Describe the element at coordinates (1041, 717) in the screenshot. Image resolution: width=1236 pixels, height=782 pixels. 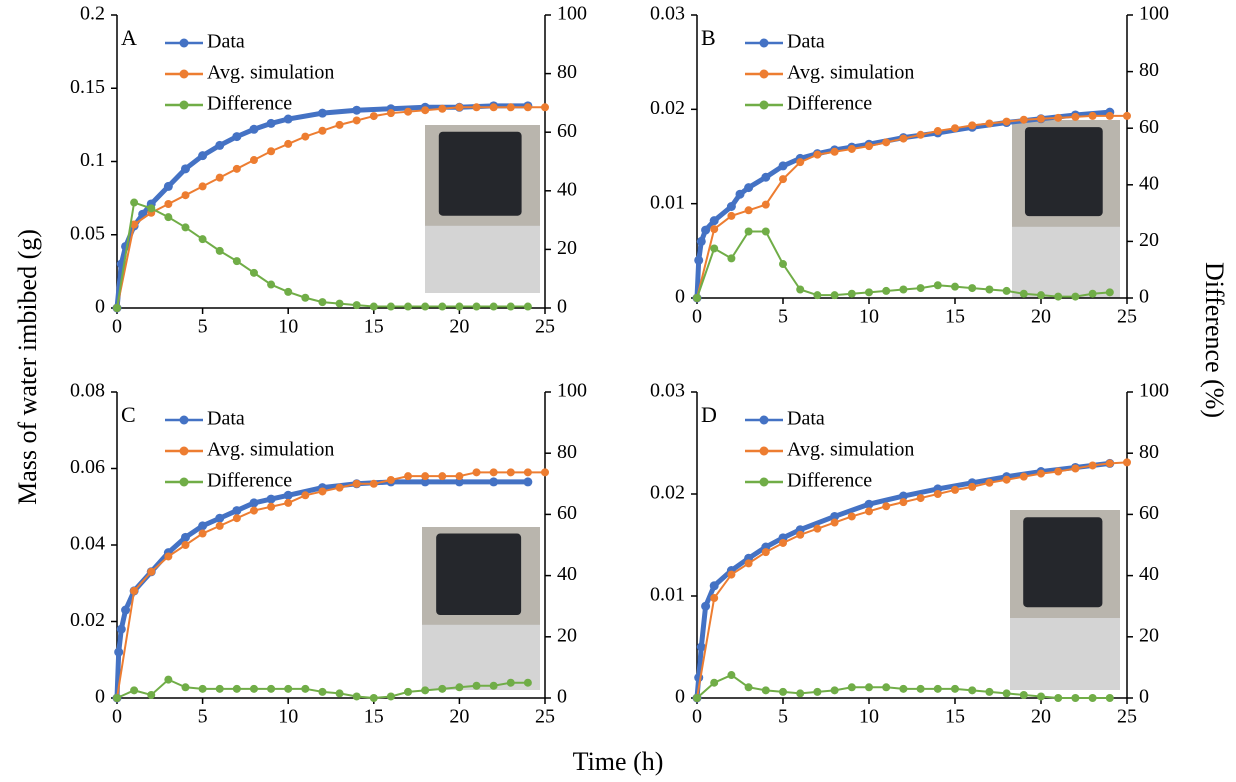
I see `x-tick-label: 20` at that location.